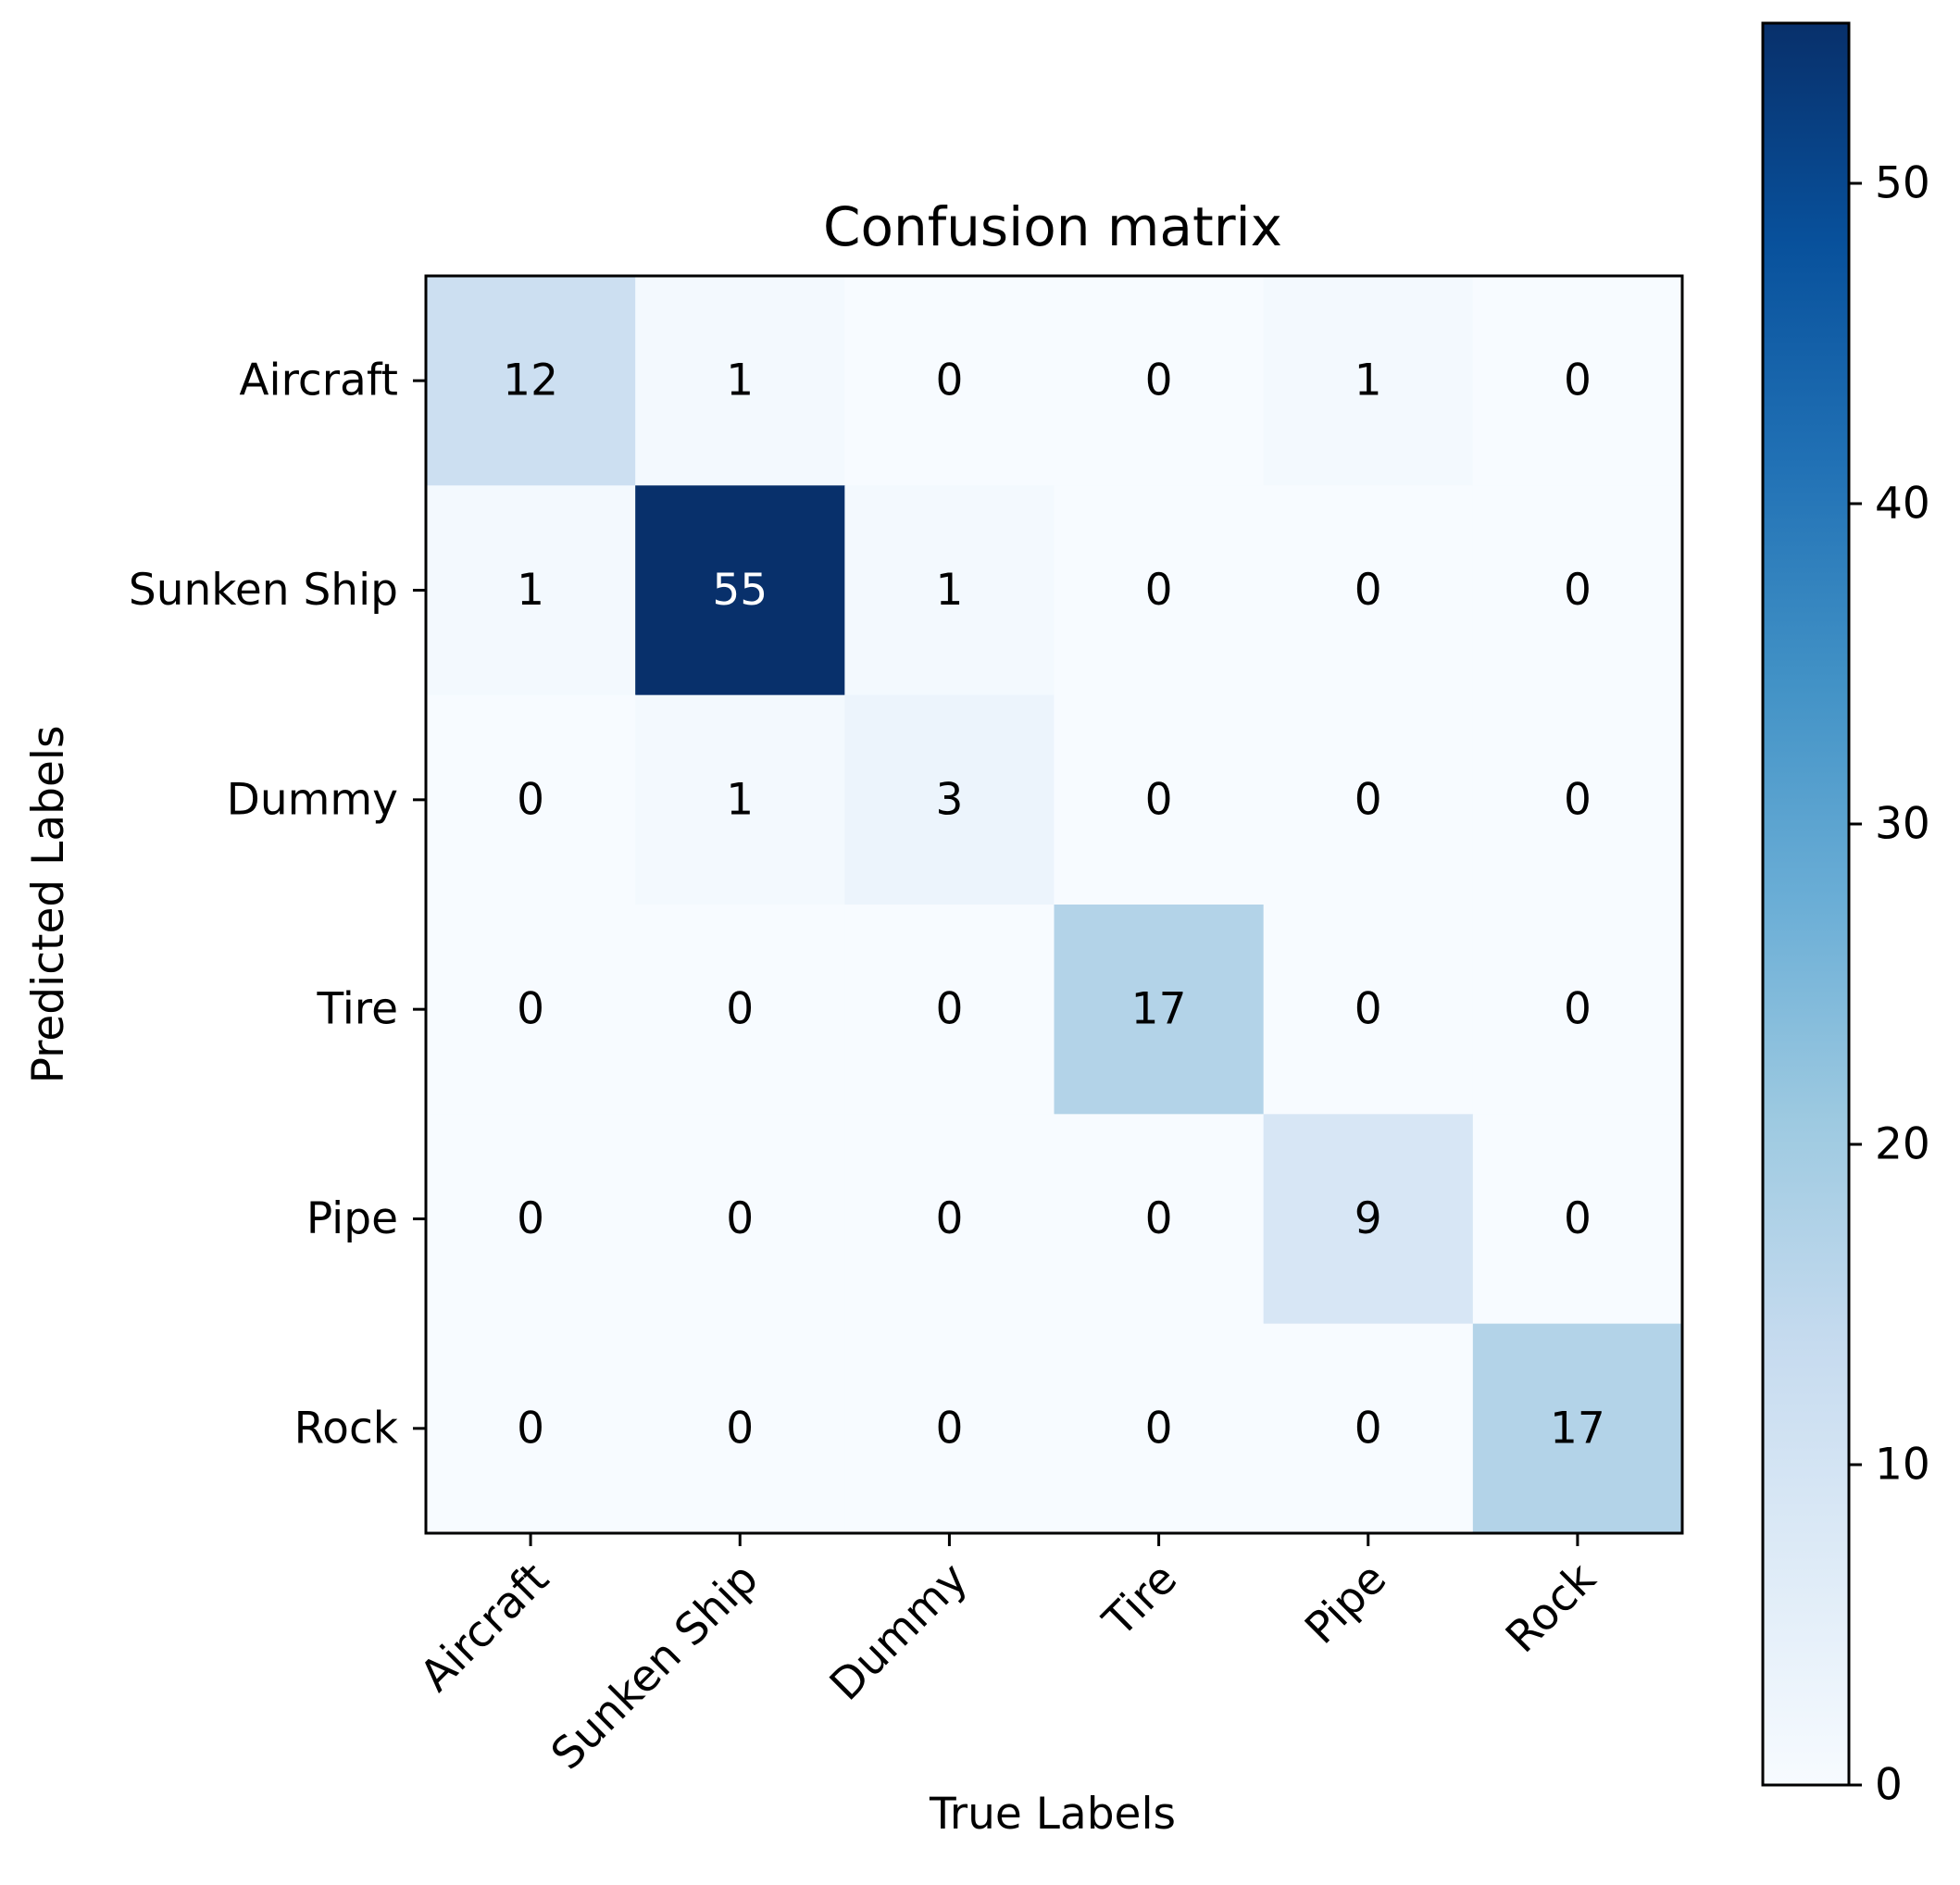 This screenshot has width=1960, height=1885. I want to click on y-tick-label: Dummy, so click(312, 799).